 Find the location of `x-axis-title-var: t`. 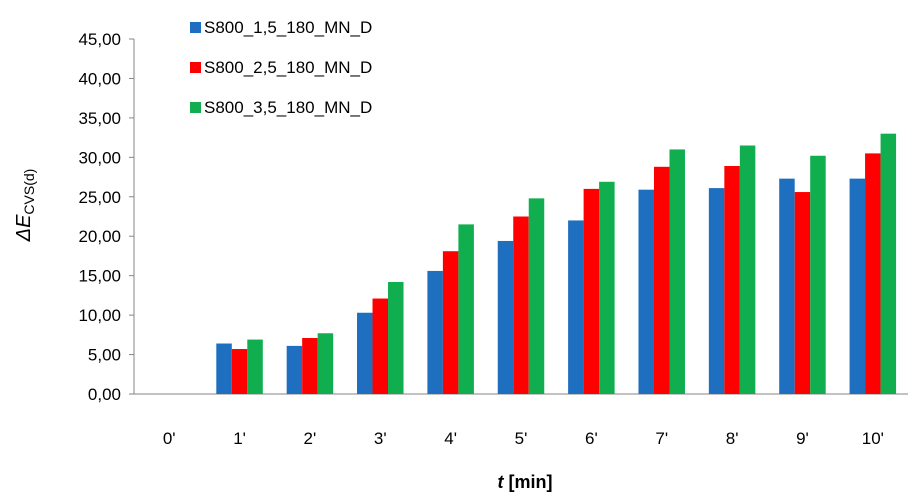

x-axis-title-var: t is located at coordinates (501, 482).